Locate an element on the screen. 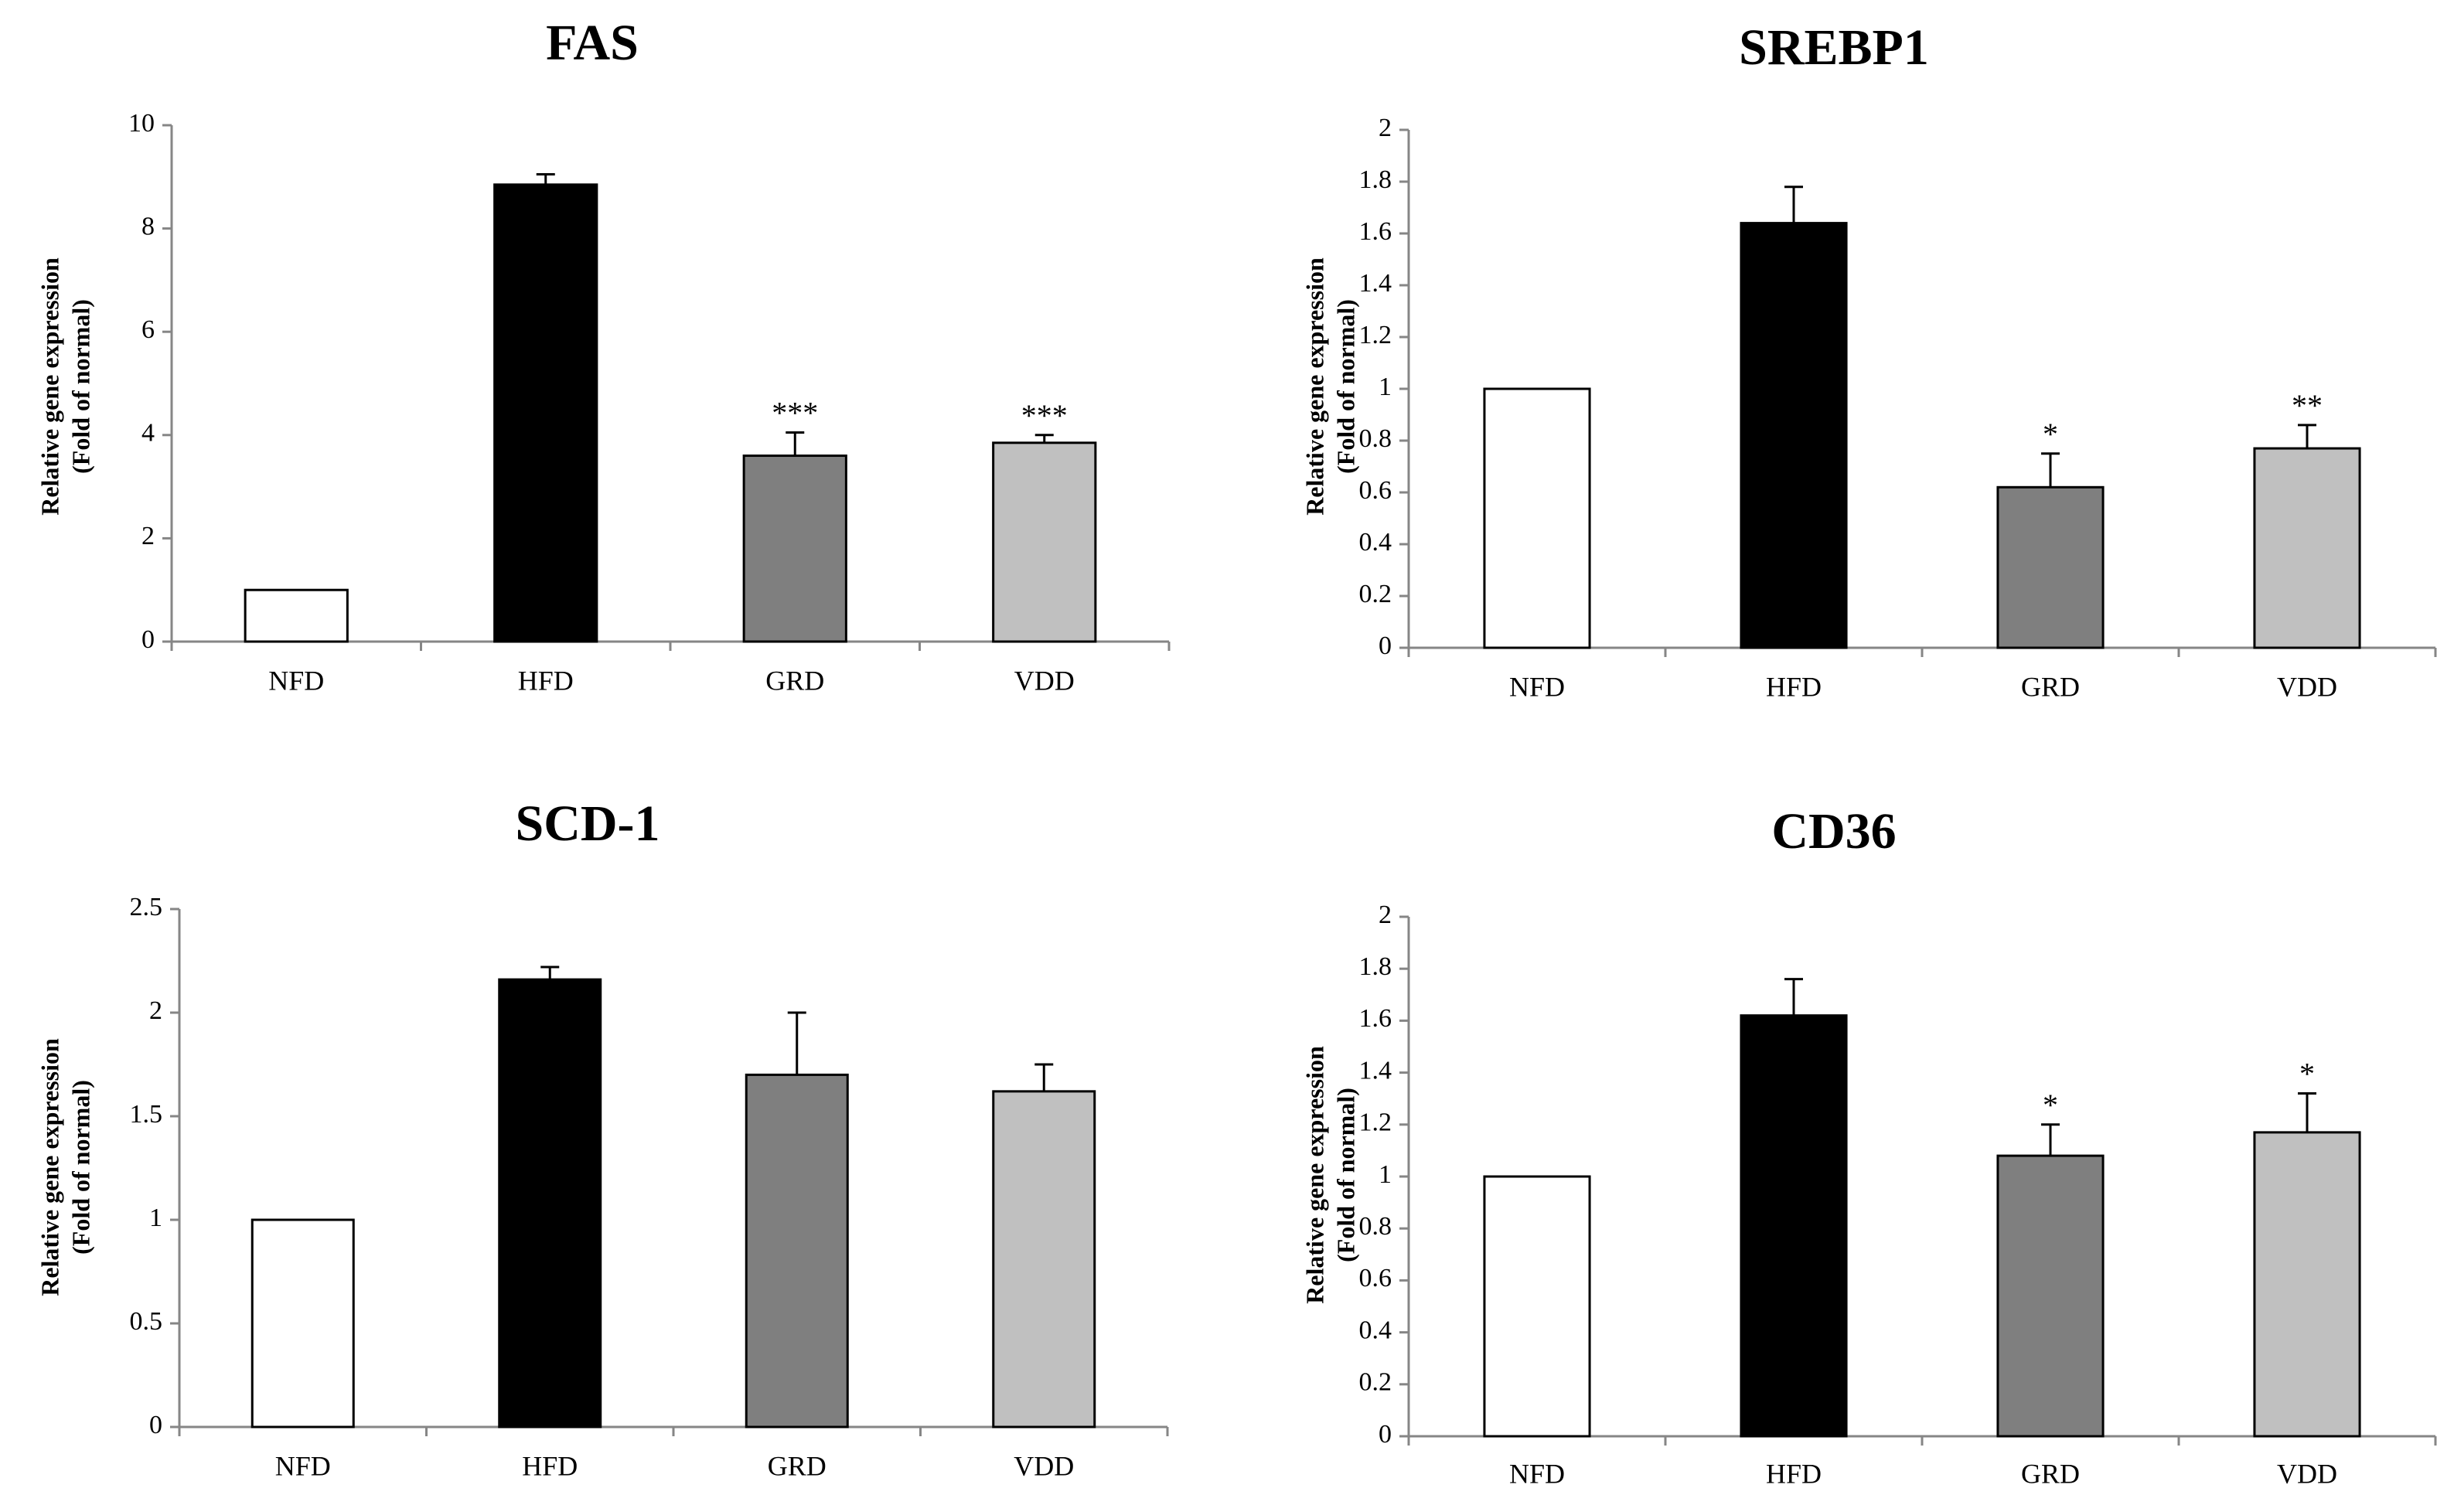 The width and height of the screenshot is (2454, 1512). cd36-bar-nfd is located at coordinates (1537, 1306).